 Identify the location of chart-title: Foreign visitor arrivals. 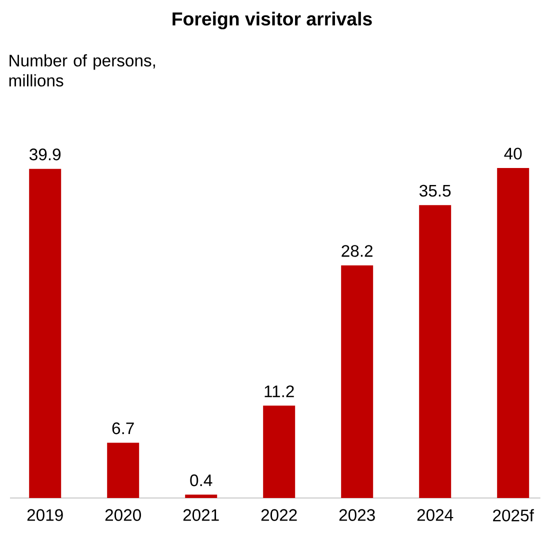
(272, 21).